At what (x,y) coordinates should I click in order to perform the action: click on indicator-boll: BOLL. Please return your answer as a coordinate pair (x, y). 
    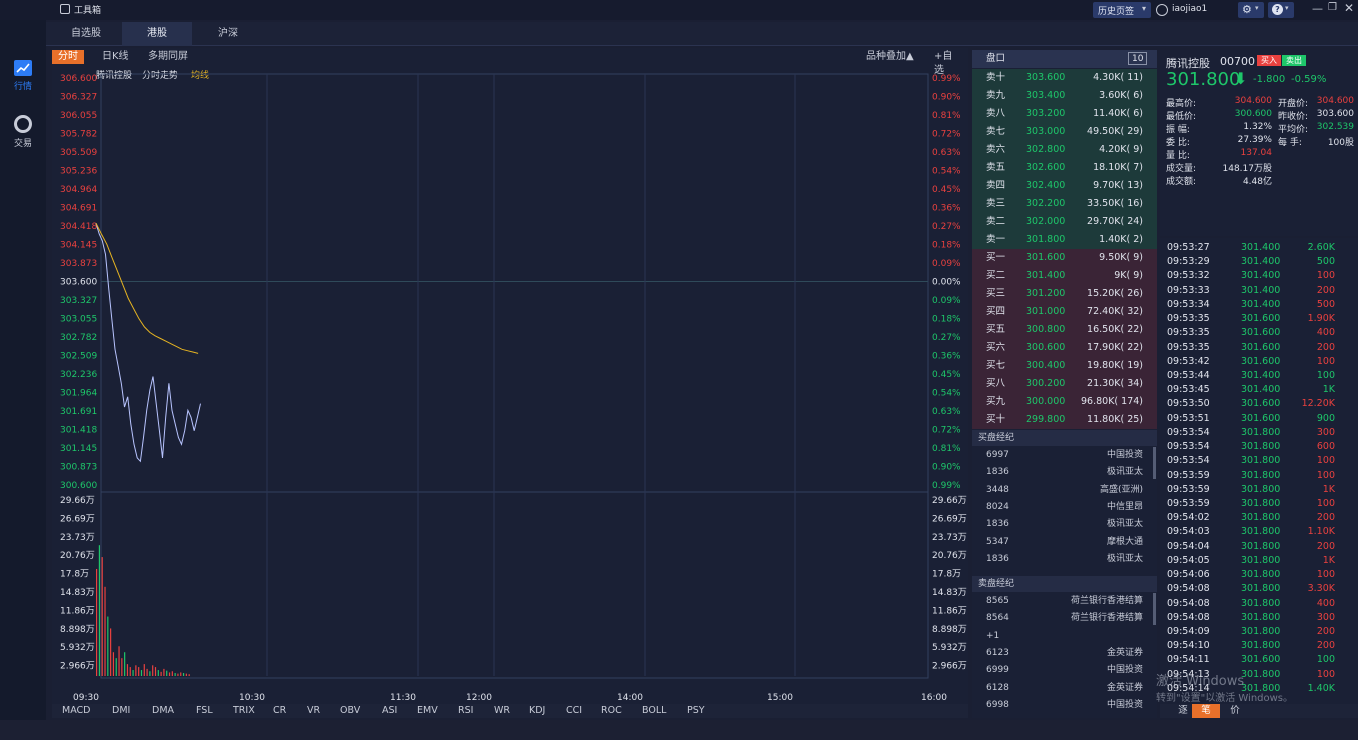
    Looking at the image, I should click on (654, 710).